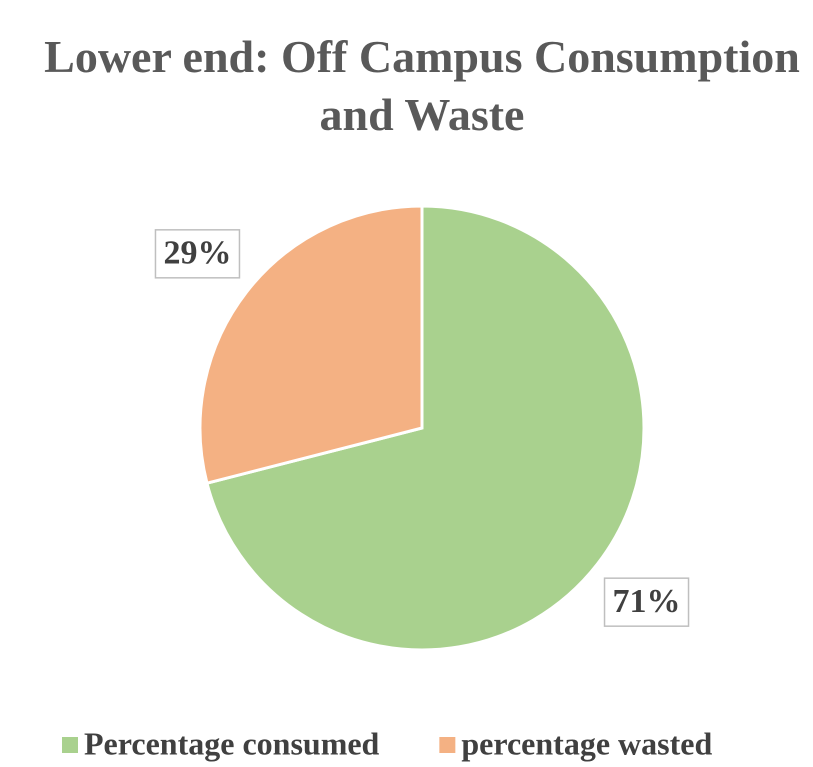 Image resolution: width=813 pixels, height=767 pixels. I want to click on pie-slice, so click(311, 345).